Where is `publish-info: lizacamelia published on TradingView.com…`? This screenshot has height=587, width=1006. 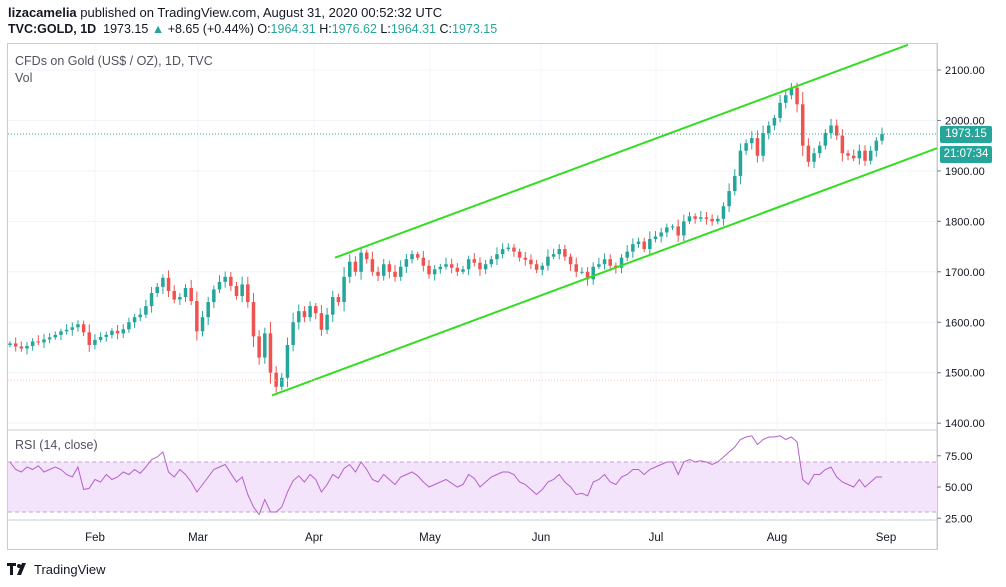 publish-info: lizacamelia published on TradingView.com… is located at coordinates (225, 12).